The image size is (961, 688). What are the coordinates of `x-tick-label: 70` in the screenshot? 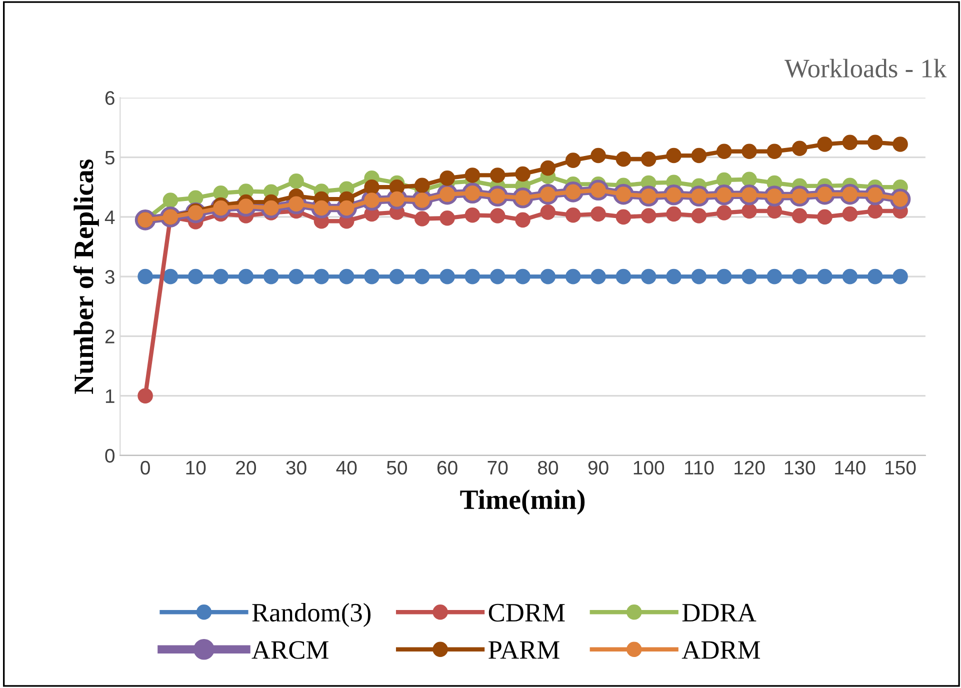 It's located at (498, 467).